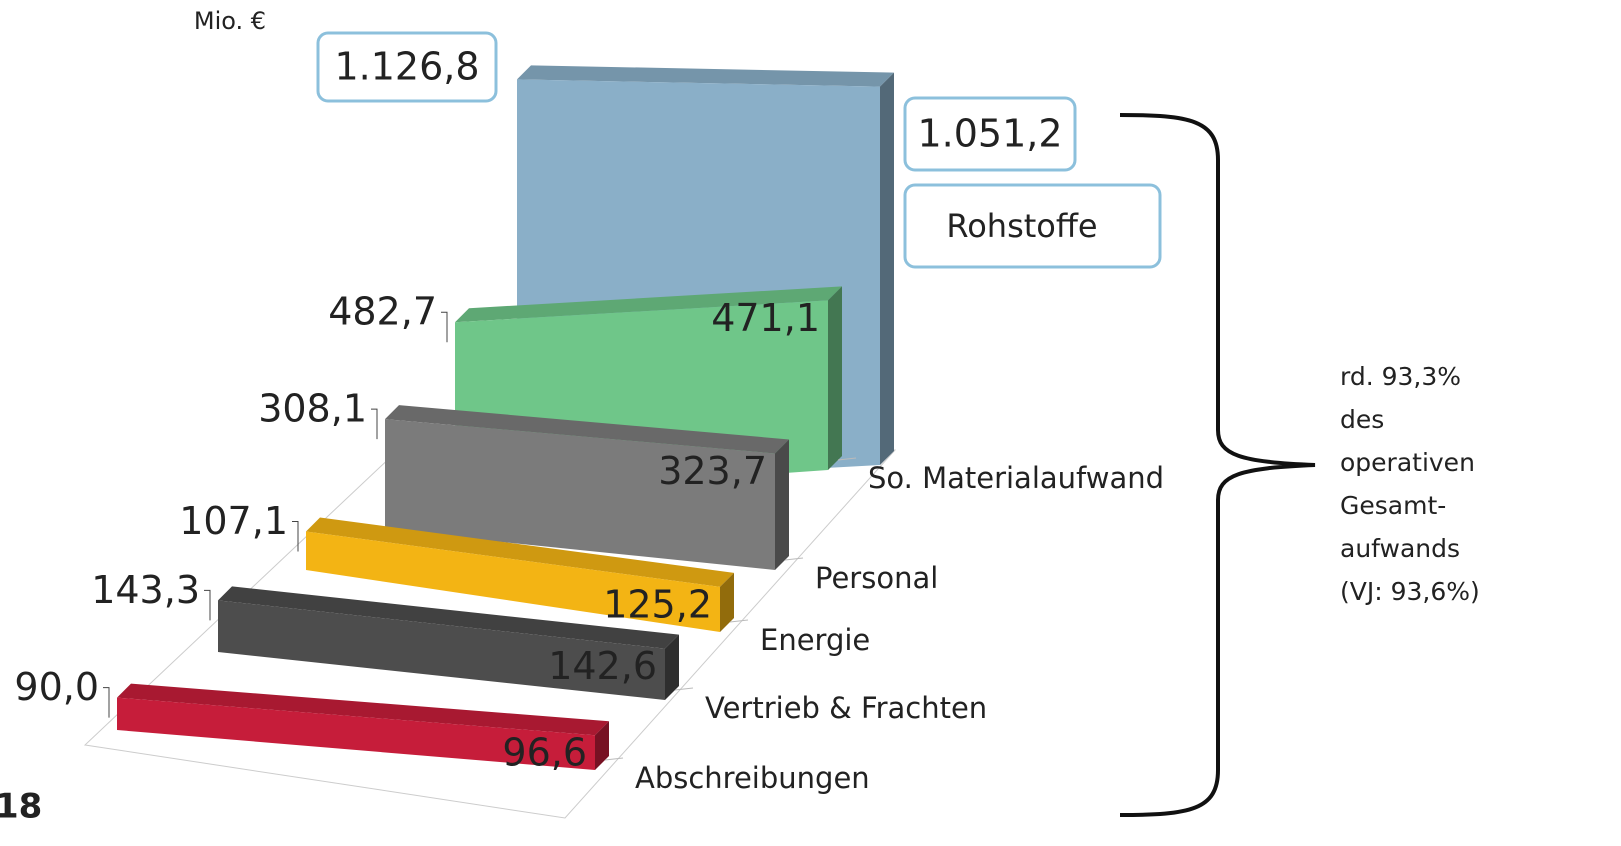 The width and height of the screenshot is (1621, 846). What do you see at coordinates (712, 471) in the screenshot?
I see `value-label: 323,7` at bounding box center [712, 471].